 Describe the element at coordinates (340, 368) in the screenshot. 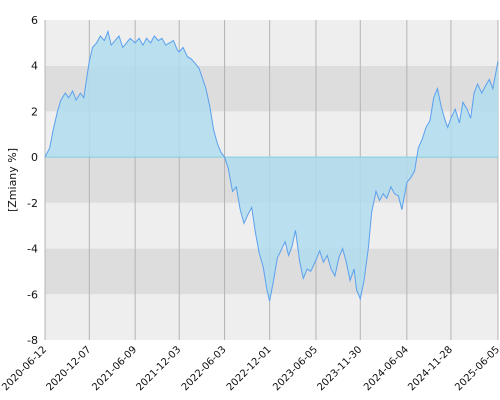

I see `x-tick-label: 2023-11-30` at that location.